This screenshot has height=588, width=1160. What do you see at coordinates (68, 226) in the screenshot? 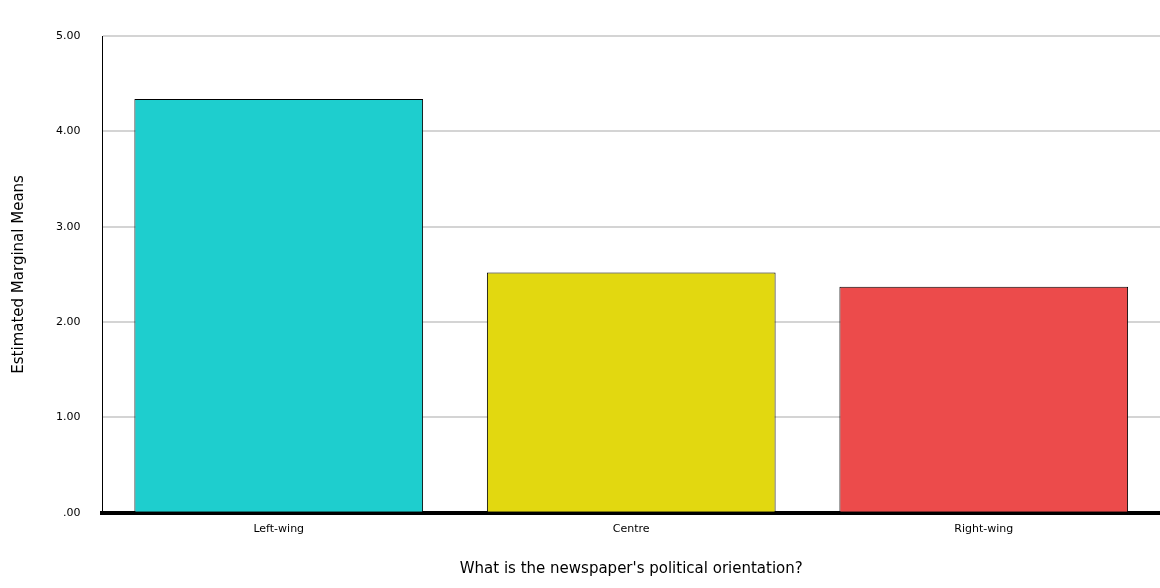
I see `y-tick-label: 3.00` at bounding box center [68, 226].